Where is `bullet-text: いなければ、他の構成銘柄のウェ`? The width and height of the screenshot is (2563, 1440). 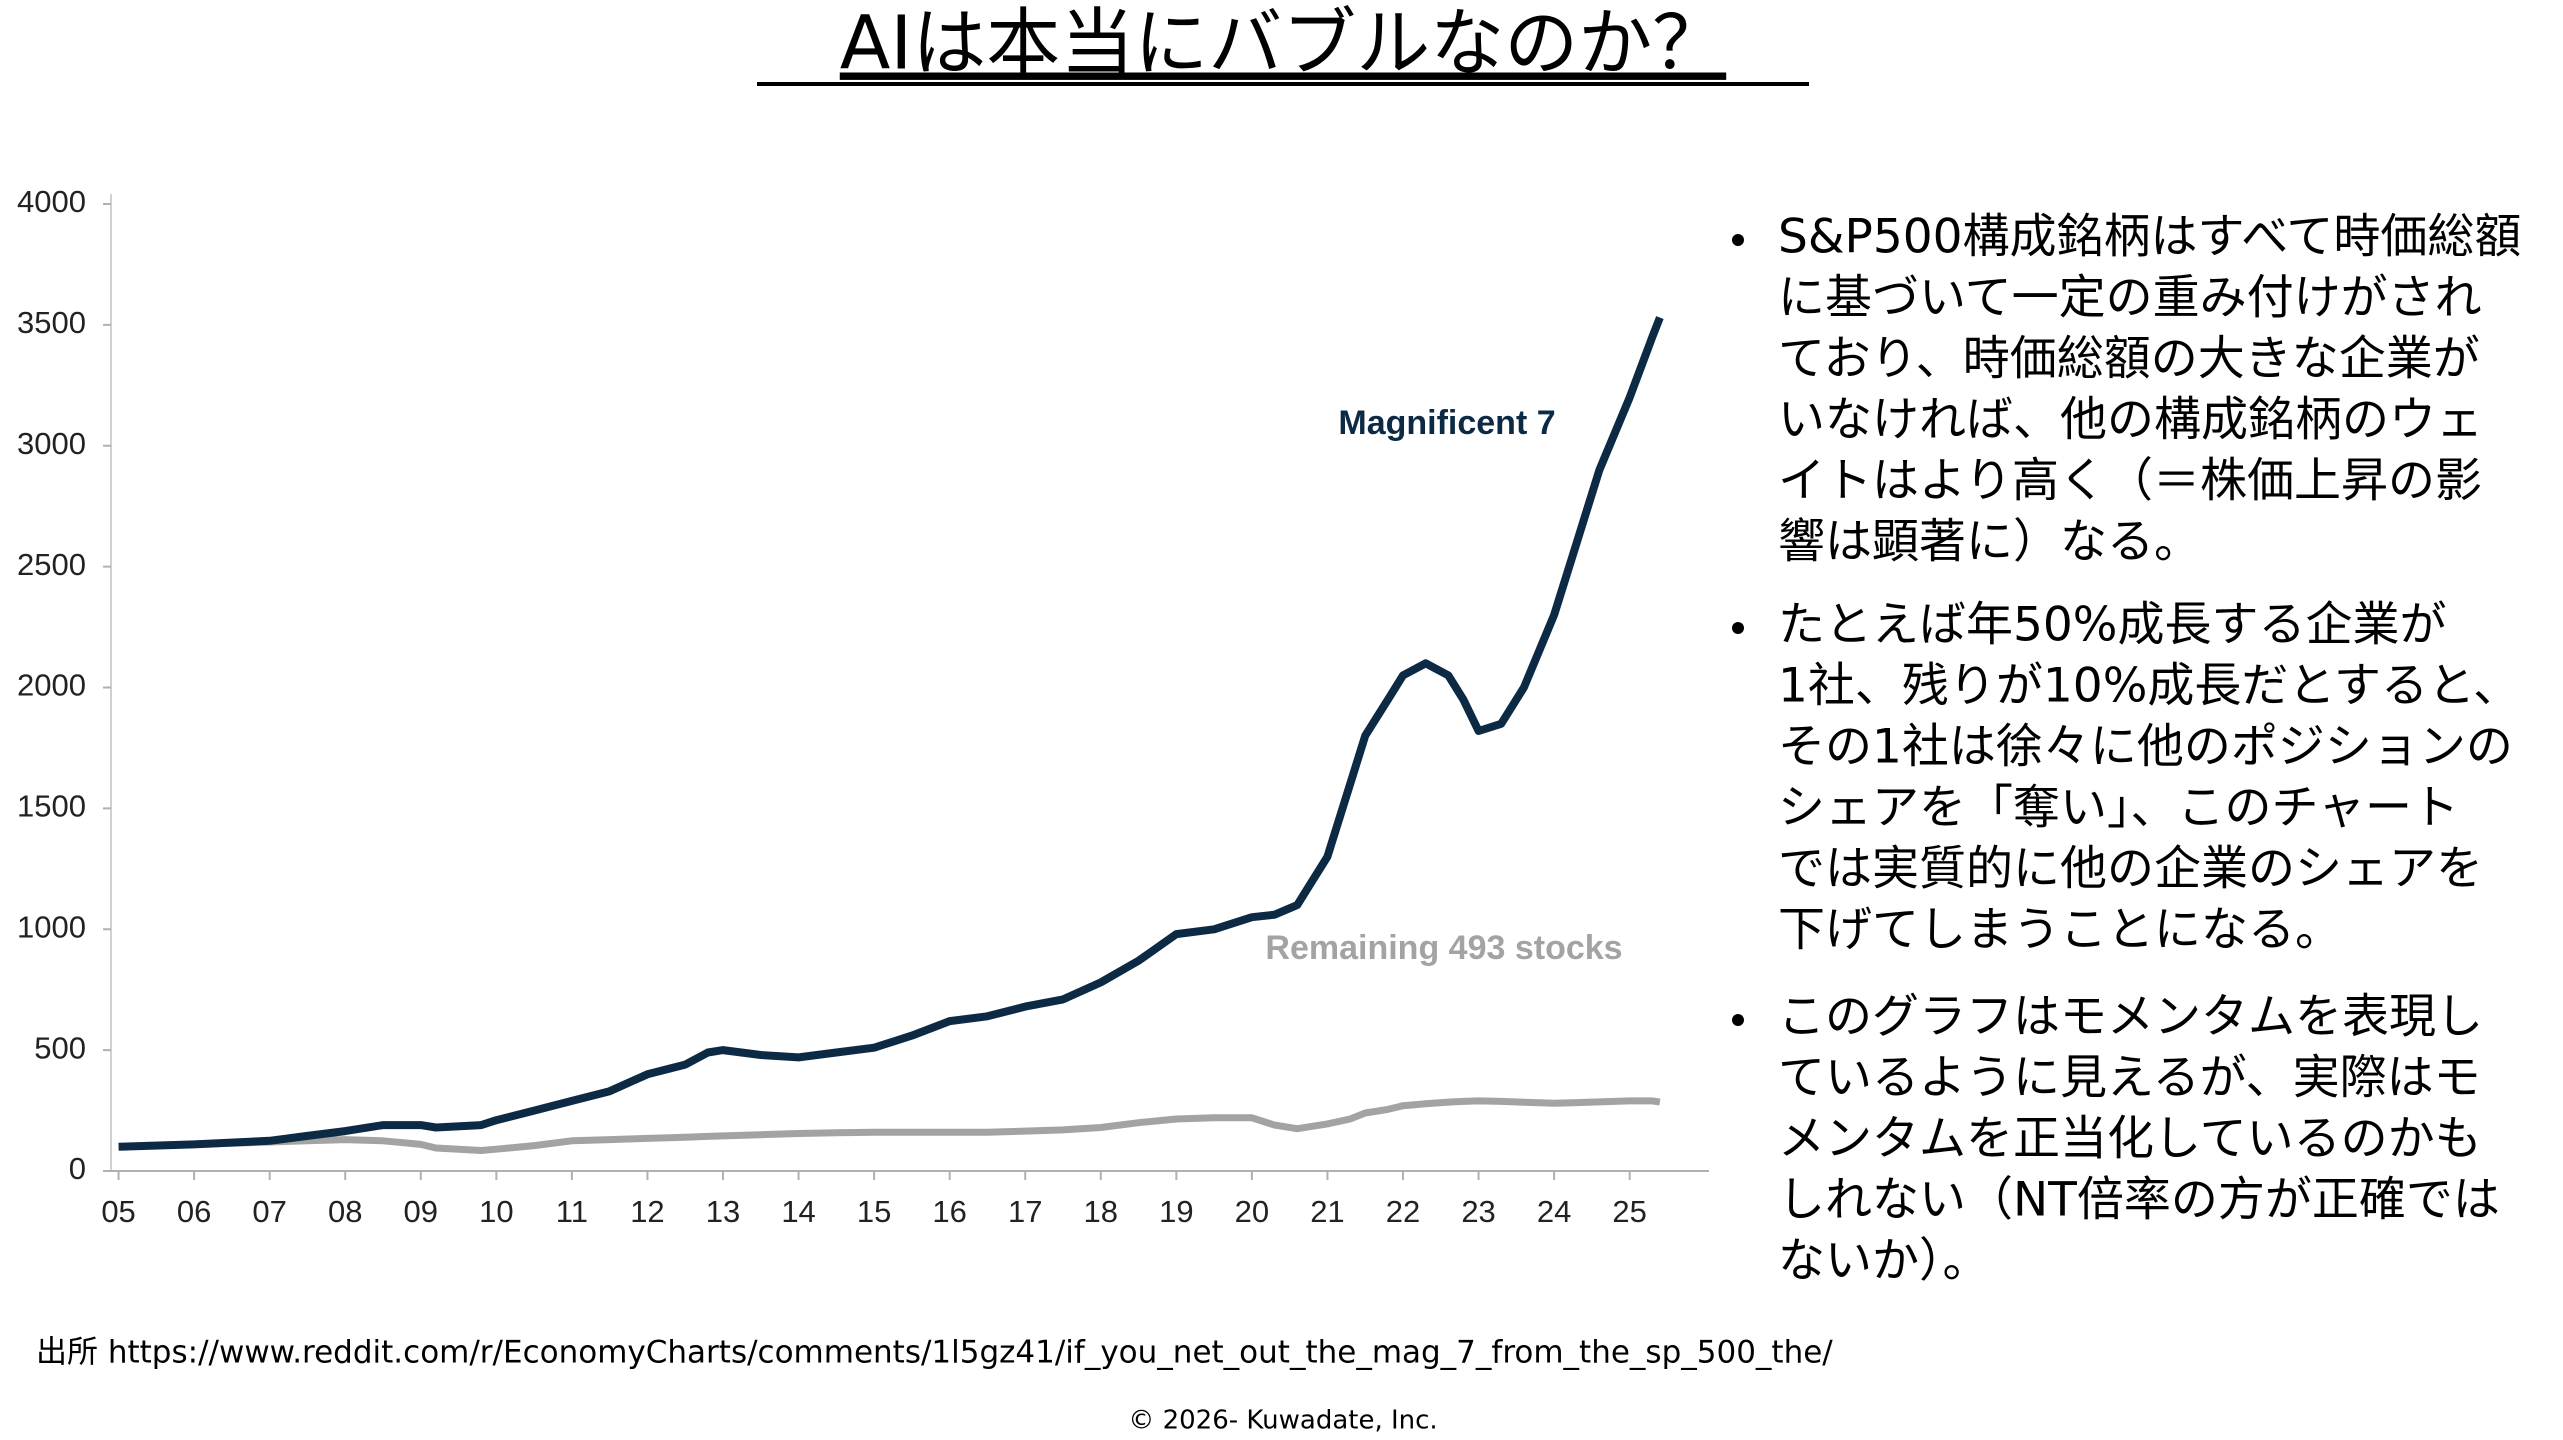
bullet-text: いなければ、他の構成銘柄のウェ is located at coordinates (2130, 420).